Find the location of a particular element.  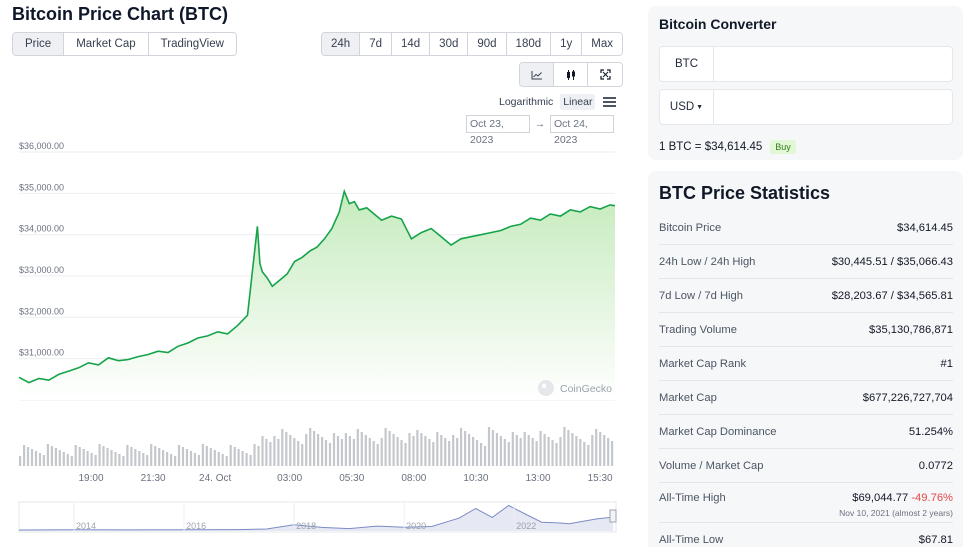

converter-rate-line: 1 BTC = $34,614.45 Buy is located at coordinates (727, 147).